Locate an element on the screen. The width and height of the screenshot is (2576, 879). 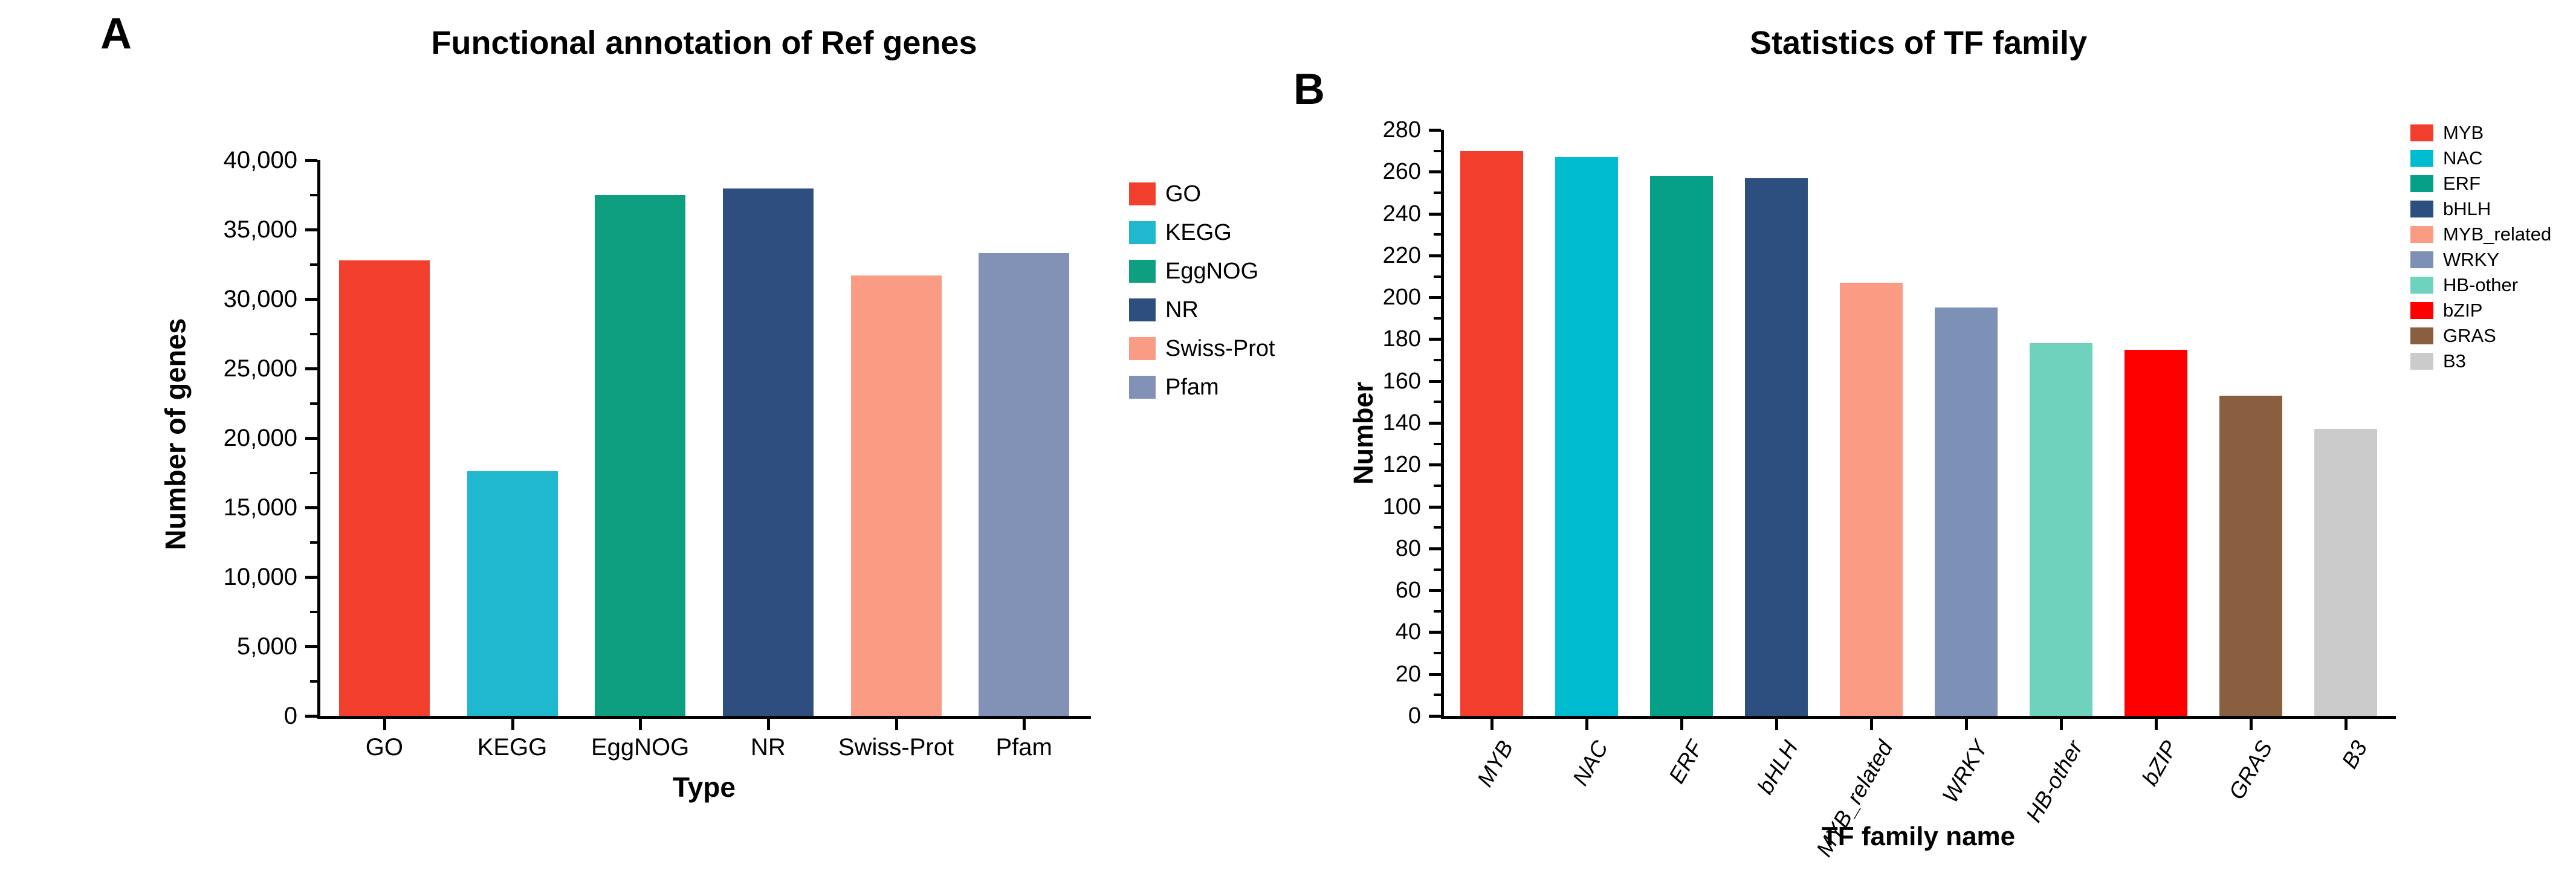
y-tick-label: 240 is located at coordinates (1401, 214).